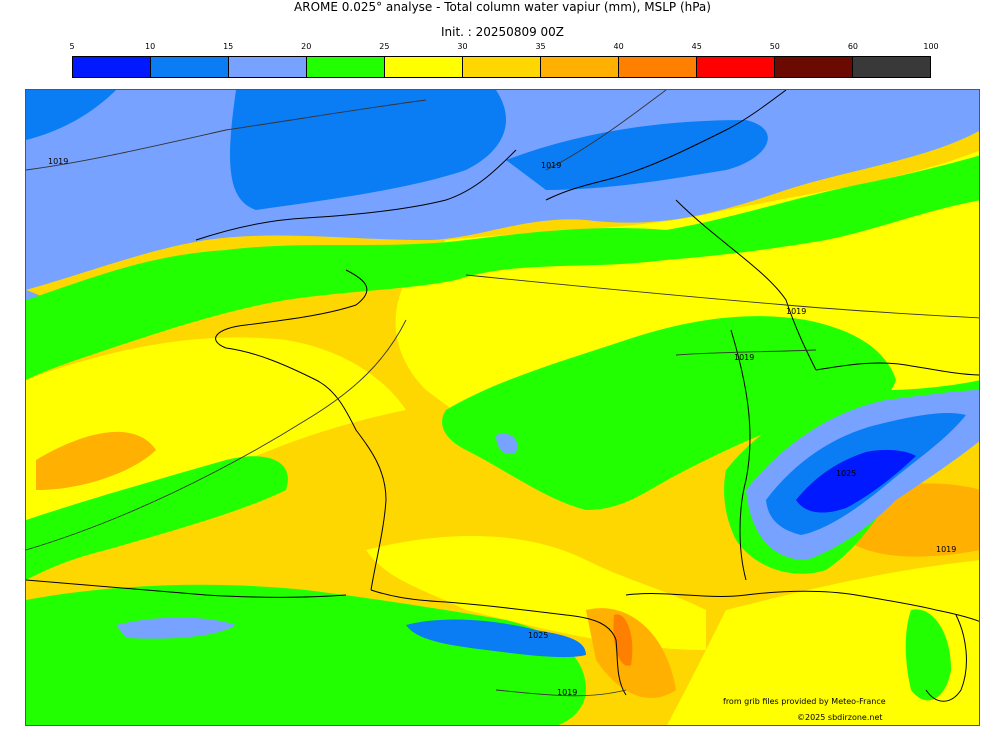  What do you see at coordinates (852, 46) in the screenshot?
I see `colorbar-tick: 60` at bounding box center [852, 46].